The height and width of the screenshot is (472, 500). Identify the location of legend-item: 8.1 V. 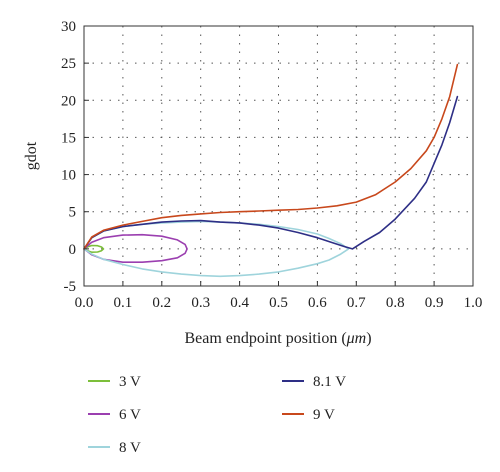
(314, 382).